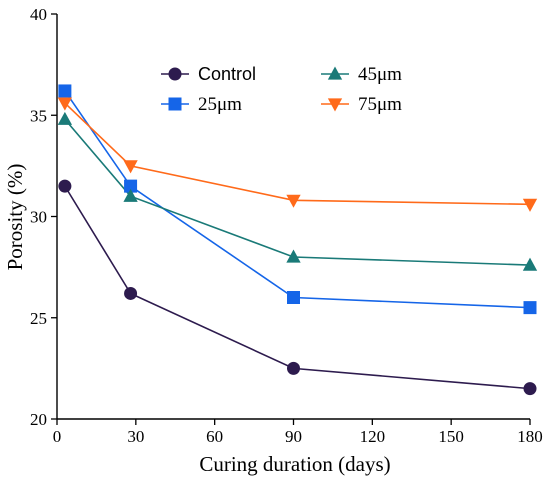 The image size is (550, 487). I want to click on x-tick-label: 150, so click(451, 436).